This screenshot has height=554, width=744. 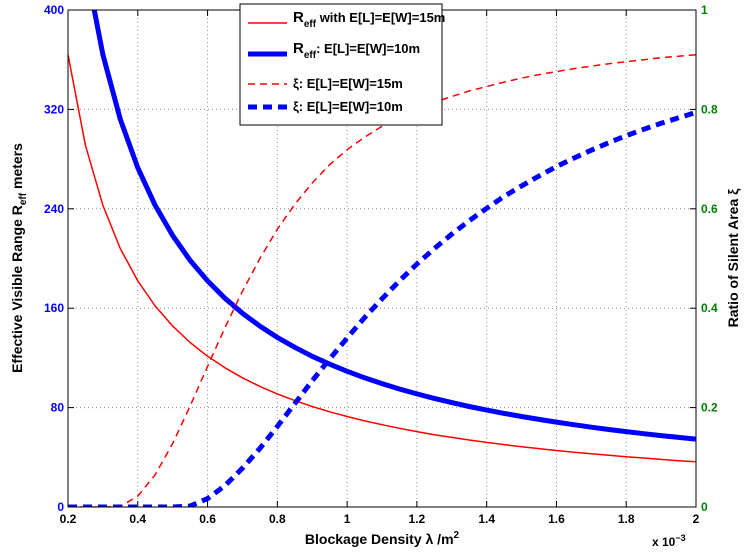 I want to click on x-tick-label: 1.2, so click(x=417, y=519).